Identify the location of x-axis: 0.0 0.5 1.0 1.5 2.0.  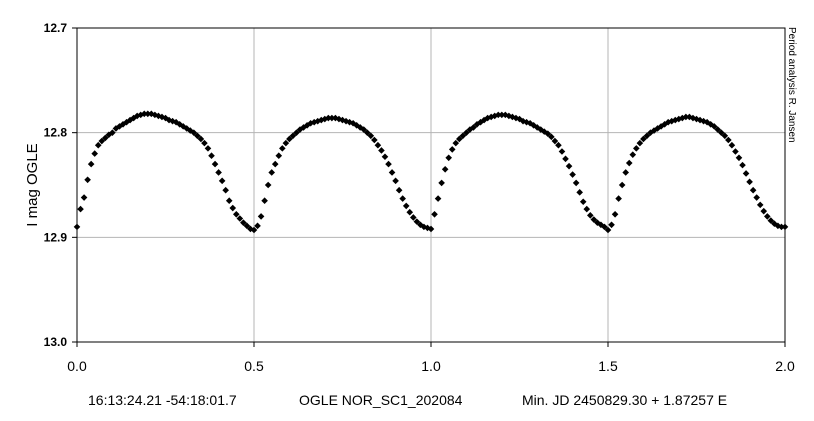
(431, 358).